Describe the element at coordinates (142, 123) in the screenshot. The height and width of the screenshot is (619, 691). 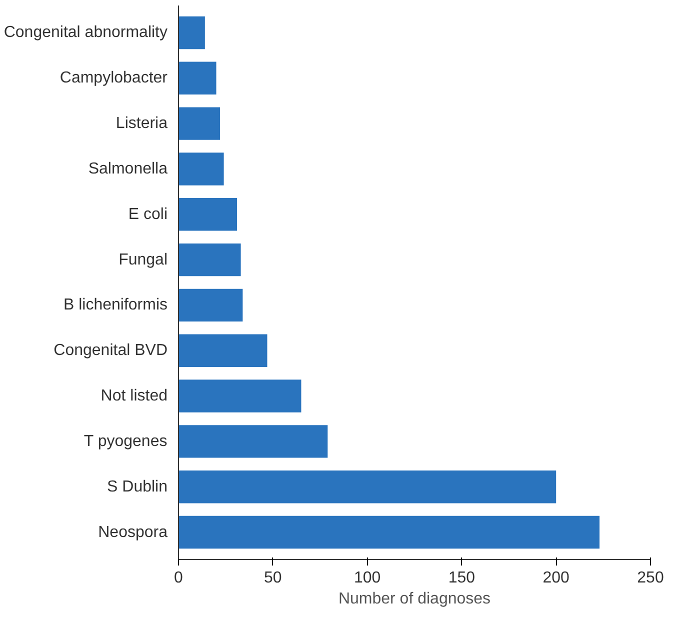
I see `y-tick-label: Listeria` at that location.